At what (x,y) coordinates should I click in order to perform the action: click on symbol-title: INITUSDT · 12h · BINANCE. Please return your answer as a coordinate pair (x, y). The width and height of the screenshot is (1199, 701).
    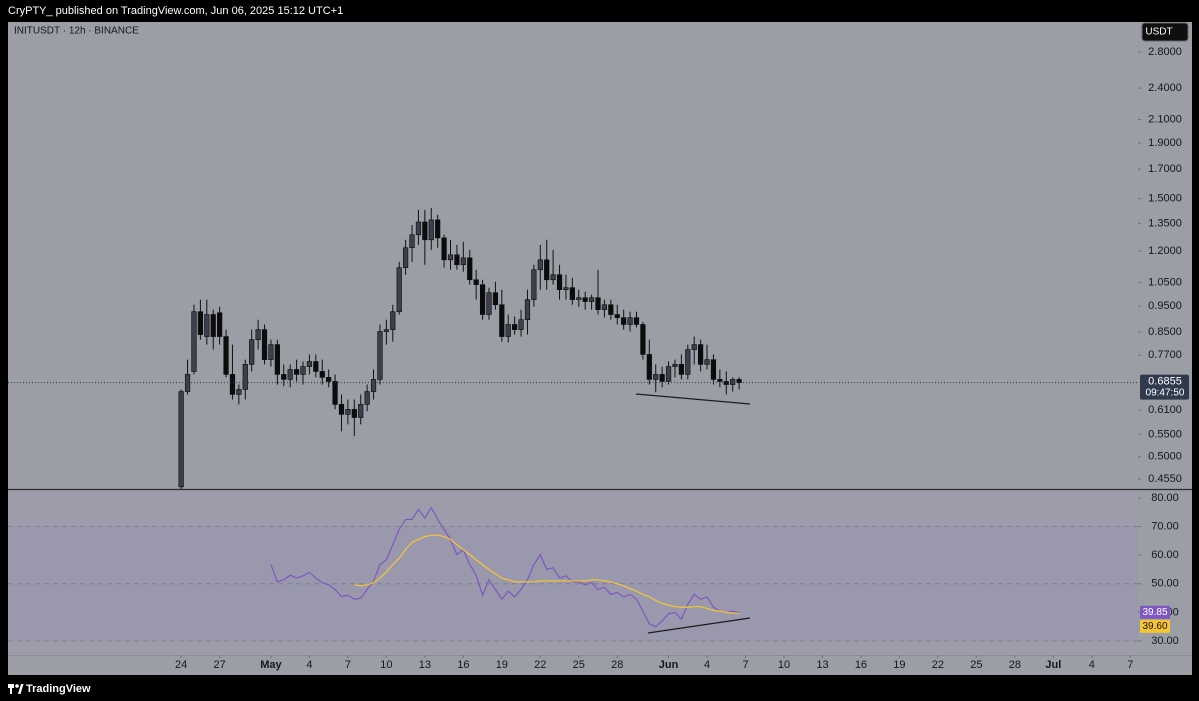
    Looking at the image, I should click on (76, 31).